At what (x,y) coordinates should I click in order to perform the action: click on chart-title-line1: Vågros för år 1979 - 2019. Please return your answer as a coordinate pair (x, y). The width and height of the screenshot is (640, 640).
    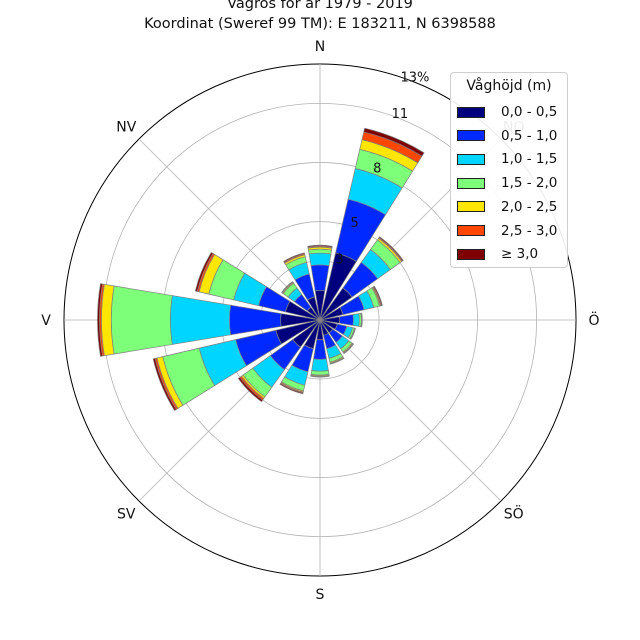
    Looking at the image, I should click on (320, 6).